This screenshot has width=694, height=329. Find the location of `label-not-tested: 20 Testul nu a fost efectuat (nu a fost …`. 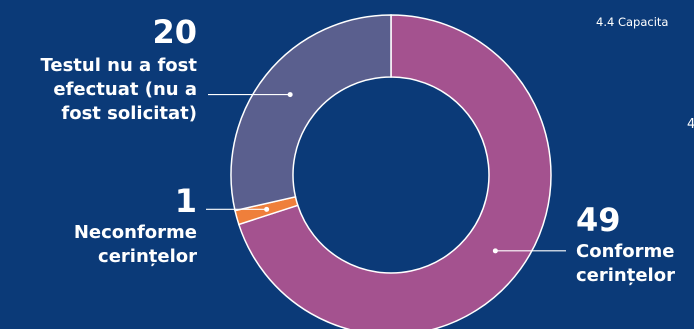

label-not-tested: 20 Testul nu a fost efectuat (nu a fost … is located at coordinates (99, 69).